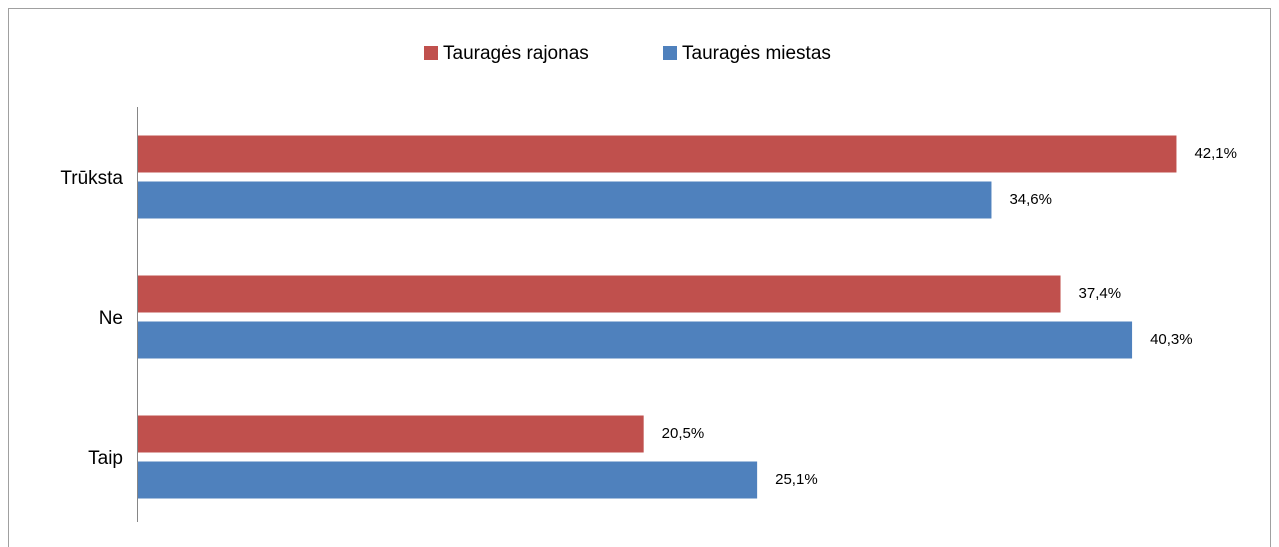  I want to click on value-label: 25,1%, so click(796, 479).